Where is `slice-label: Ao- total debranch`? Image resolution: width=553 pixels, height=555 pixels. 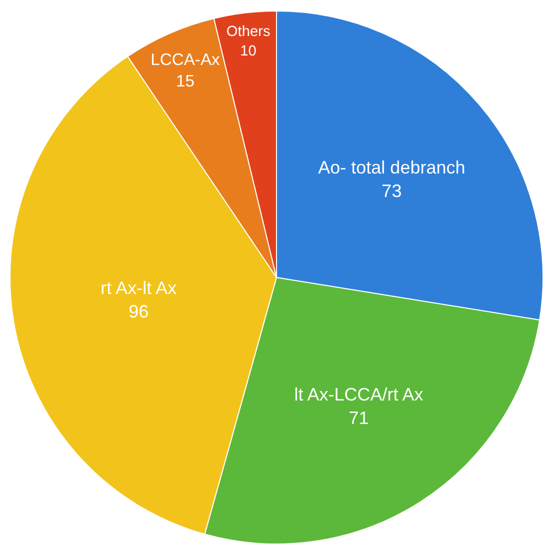
slice-label: Ao- total debranch is located at coordinates (392, 168).